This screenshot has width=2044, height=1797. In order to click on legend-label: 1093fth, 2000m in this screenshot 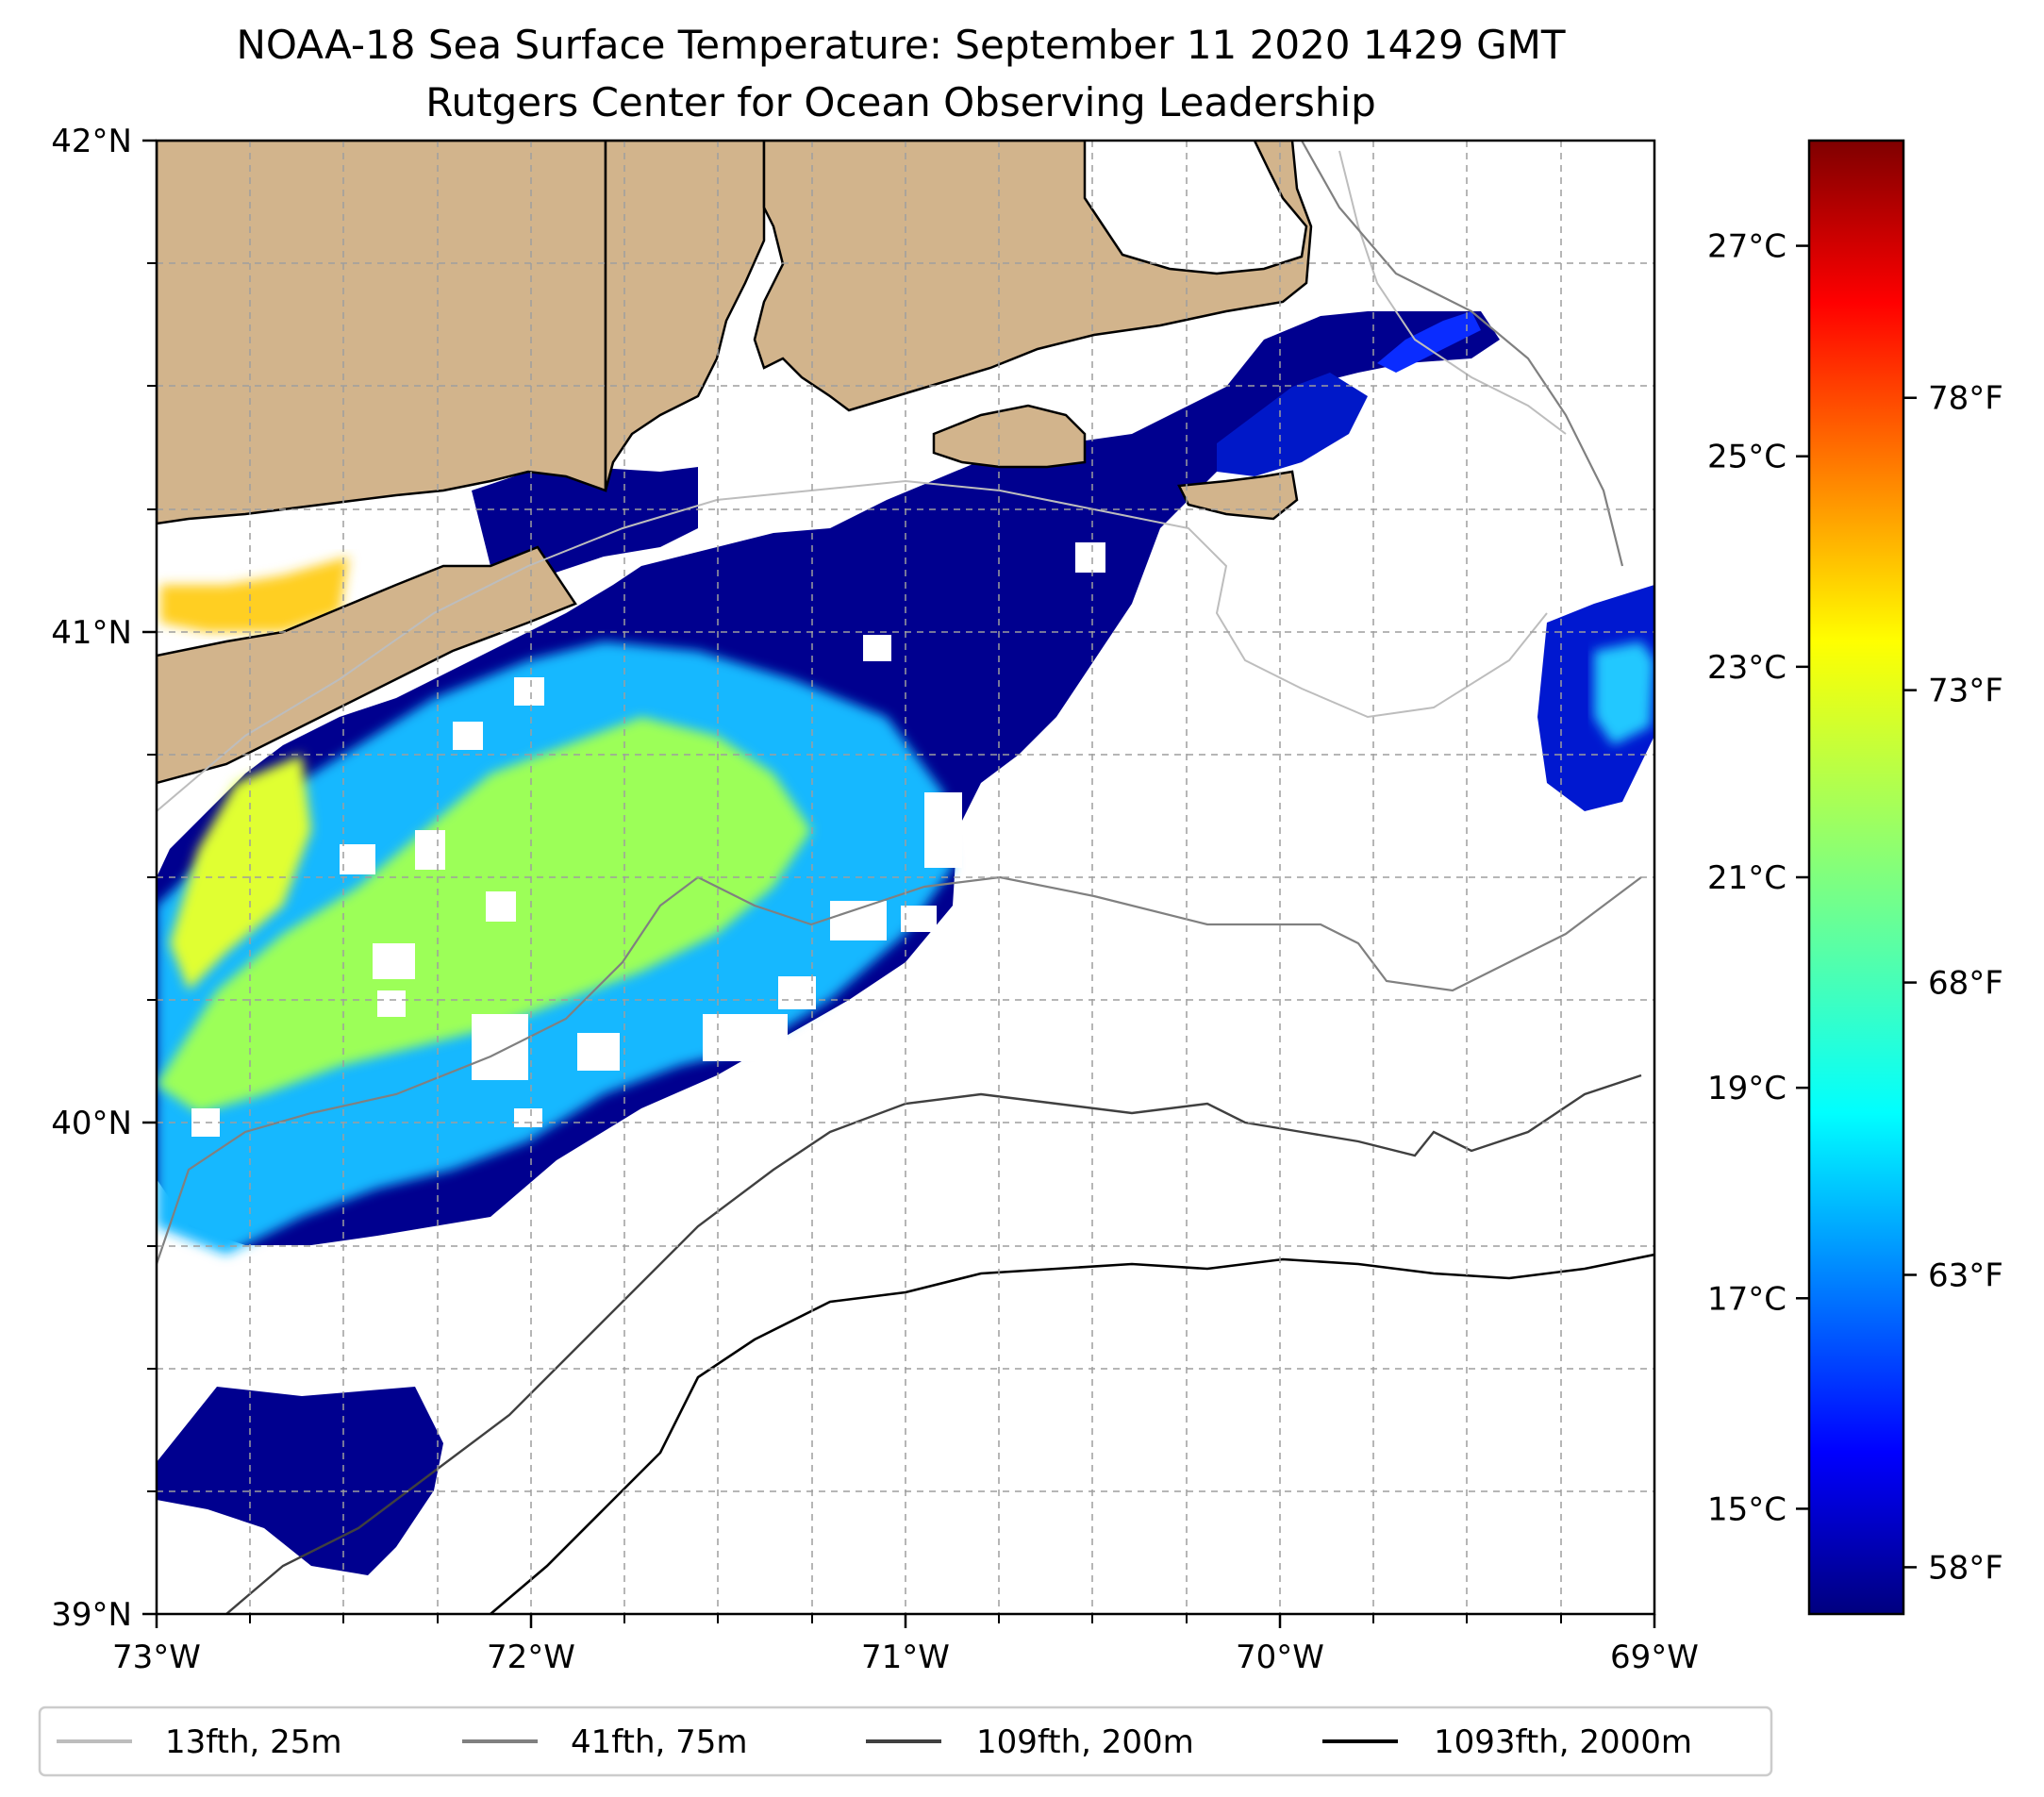, I will do `click(1563, 1742)`.